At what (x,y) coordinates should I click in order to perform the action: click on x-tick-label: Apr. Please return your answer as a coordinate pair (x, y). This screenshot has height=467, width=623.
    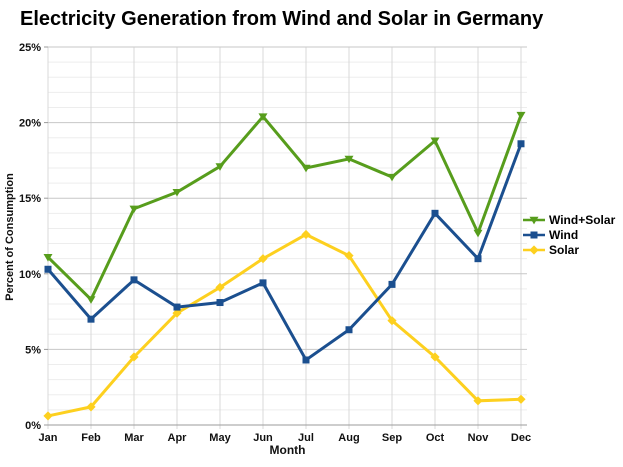
    Looking at the image, I should click on (178, 438).